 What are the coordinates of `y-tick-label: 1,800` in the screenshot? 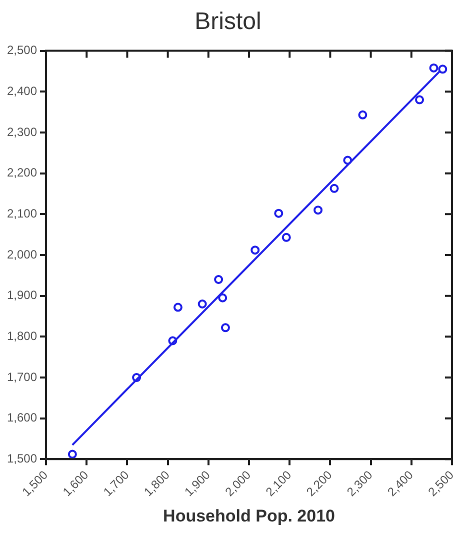 It's located at (22, 335).